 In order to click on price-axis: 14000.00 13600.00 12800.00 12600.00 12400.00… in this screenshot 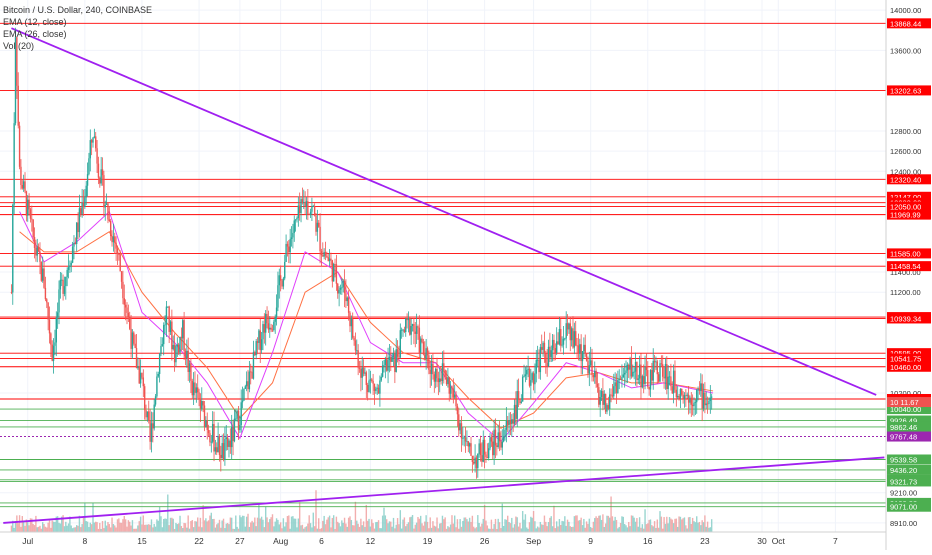, I will do `click(908, 275)`.